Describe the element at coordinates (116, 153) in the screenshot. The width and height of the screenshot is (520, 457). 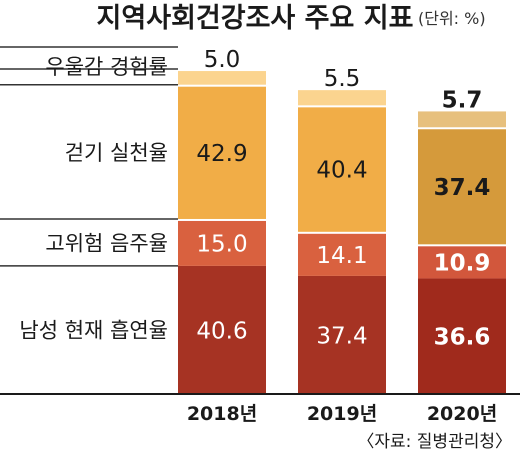
I see `row-label: 걷기 실천율` at that location.